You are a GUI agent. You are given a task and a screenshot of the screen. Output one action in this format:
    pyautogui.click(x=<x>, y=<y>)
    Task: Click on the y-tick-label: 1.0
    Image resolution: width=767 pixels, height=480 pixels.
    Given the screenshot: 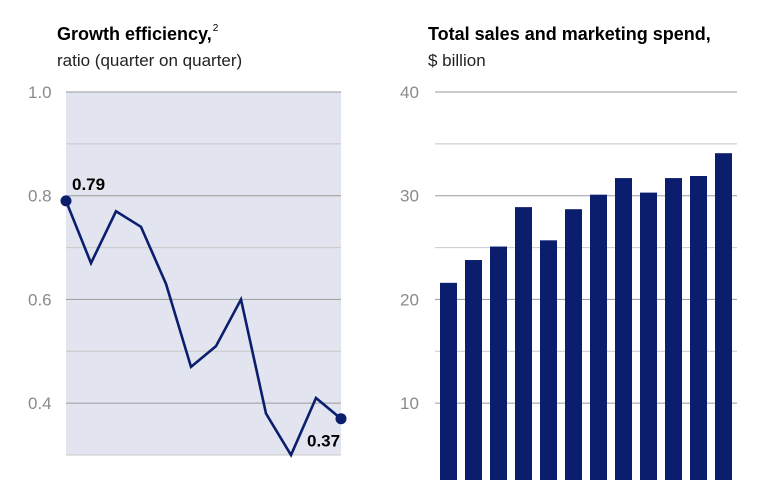 What is the action you would take?
    pyautogui.click(x=40, y=92)
    